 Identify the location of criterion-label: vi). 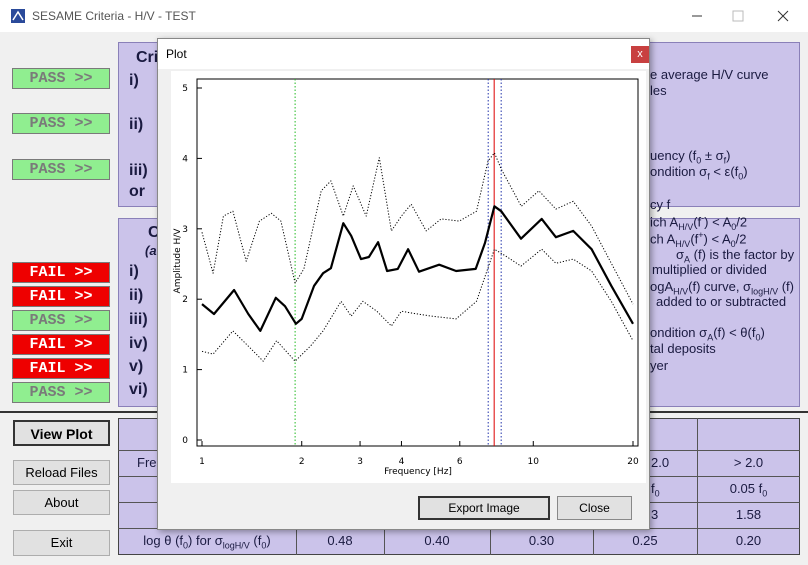
(138, 389).